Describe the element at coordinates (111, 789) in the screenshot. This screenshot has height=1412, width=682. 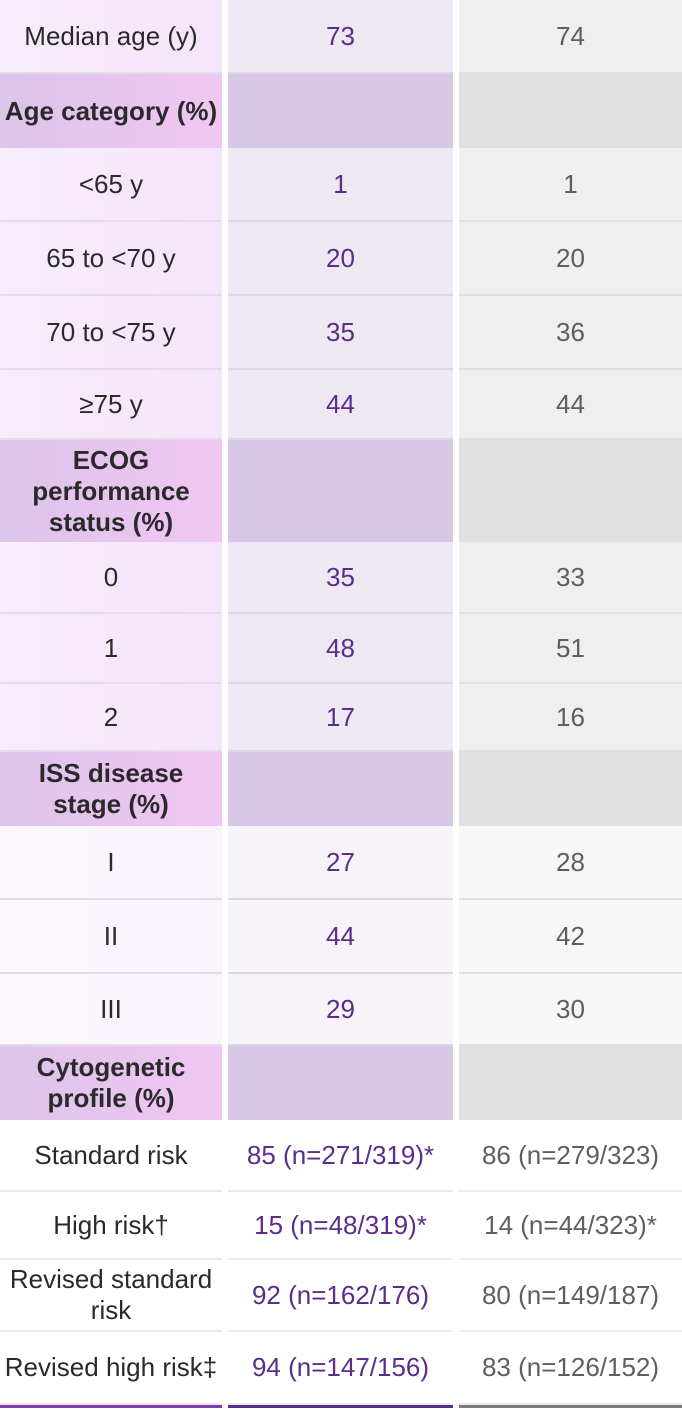
I see `section-label: ISS disease stage (%)` at that location.